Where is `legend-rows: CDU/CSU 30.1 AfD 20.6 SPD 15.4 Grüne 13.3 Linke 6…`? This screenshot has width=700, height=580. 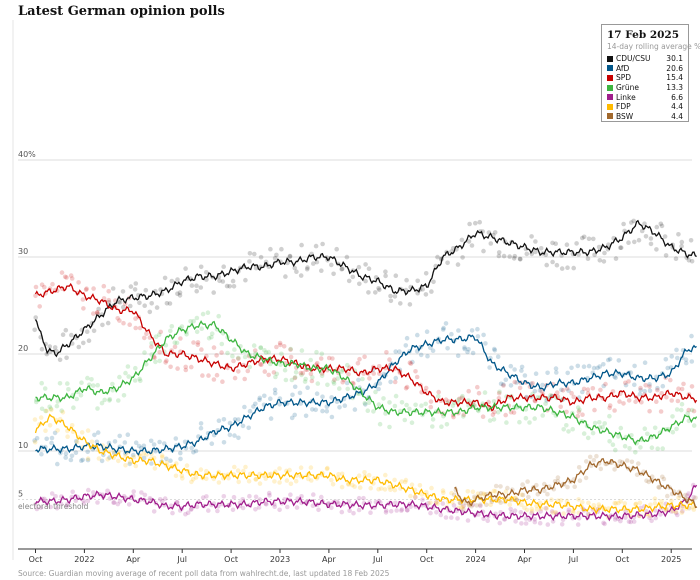
legend-rows: CDU/CSU 30.1 AfD 20.6 SPD 15.4 Grüne 13.3 Linke 6… is located at coordinates (645, 87).